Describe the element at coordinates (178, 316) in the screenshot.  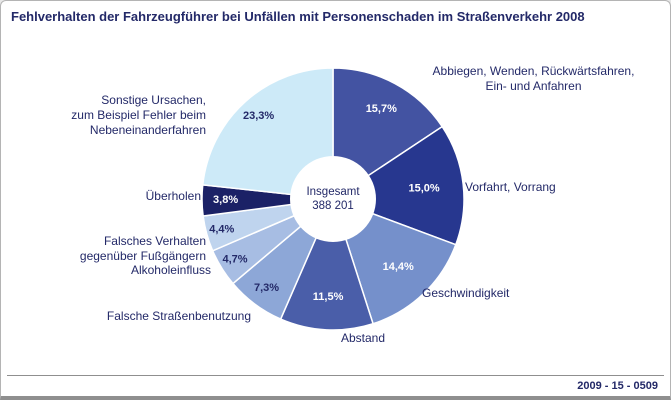
I see `slice-label-falsche-strassenbenutzung: Falsche Straßenbenutzung` at that location.